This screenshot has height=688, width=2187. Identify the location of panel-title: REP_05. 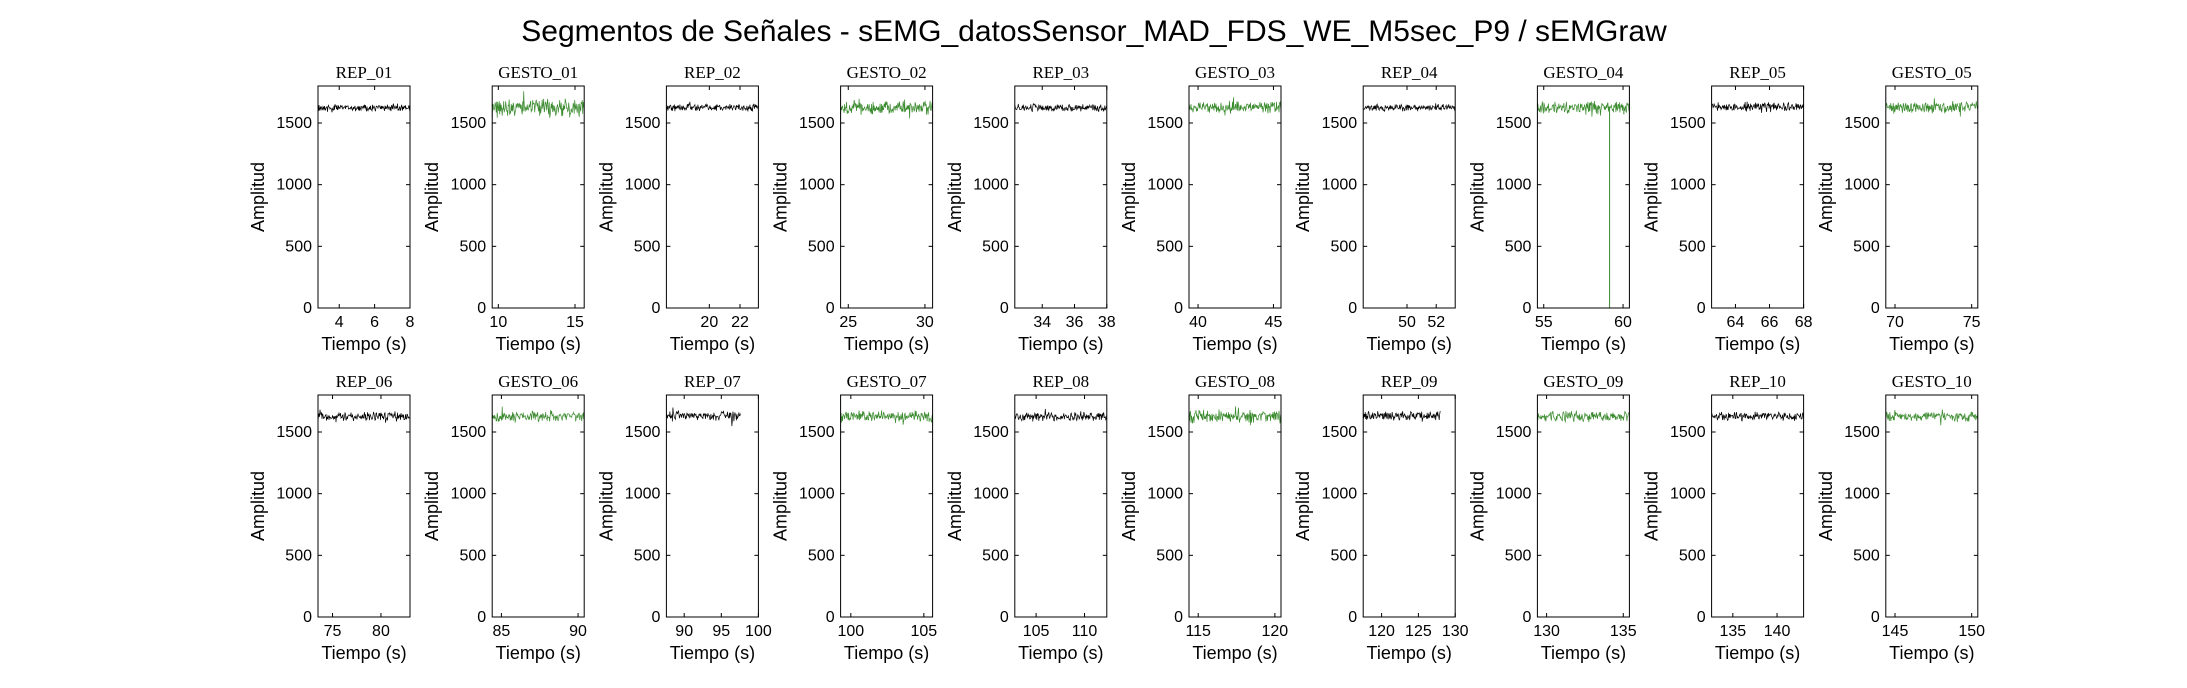
(1757, 72).